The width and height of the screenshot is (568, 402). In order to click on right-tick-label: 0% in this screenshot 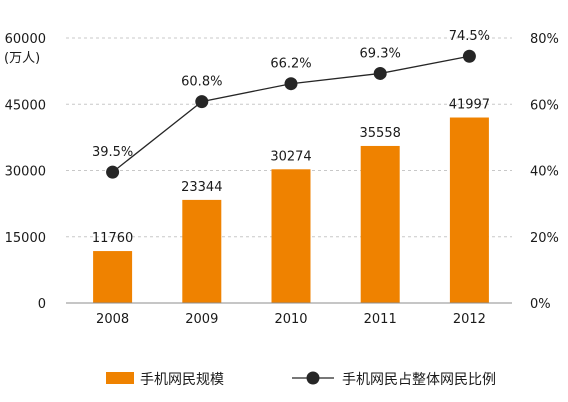, I will do `click(540, 304)`.